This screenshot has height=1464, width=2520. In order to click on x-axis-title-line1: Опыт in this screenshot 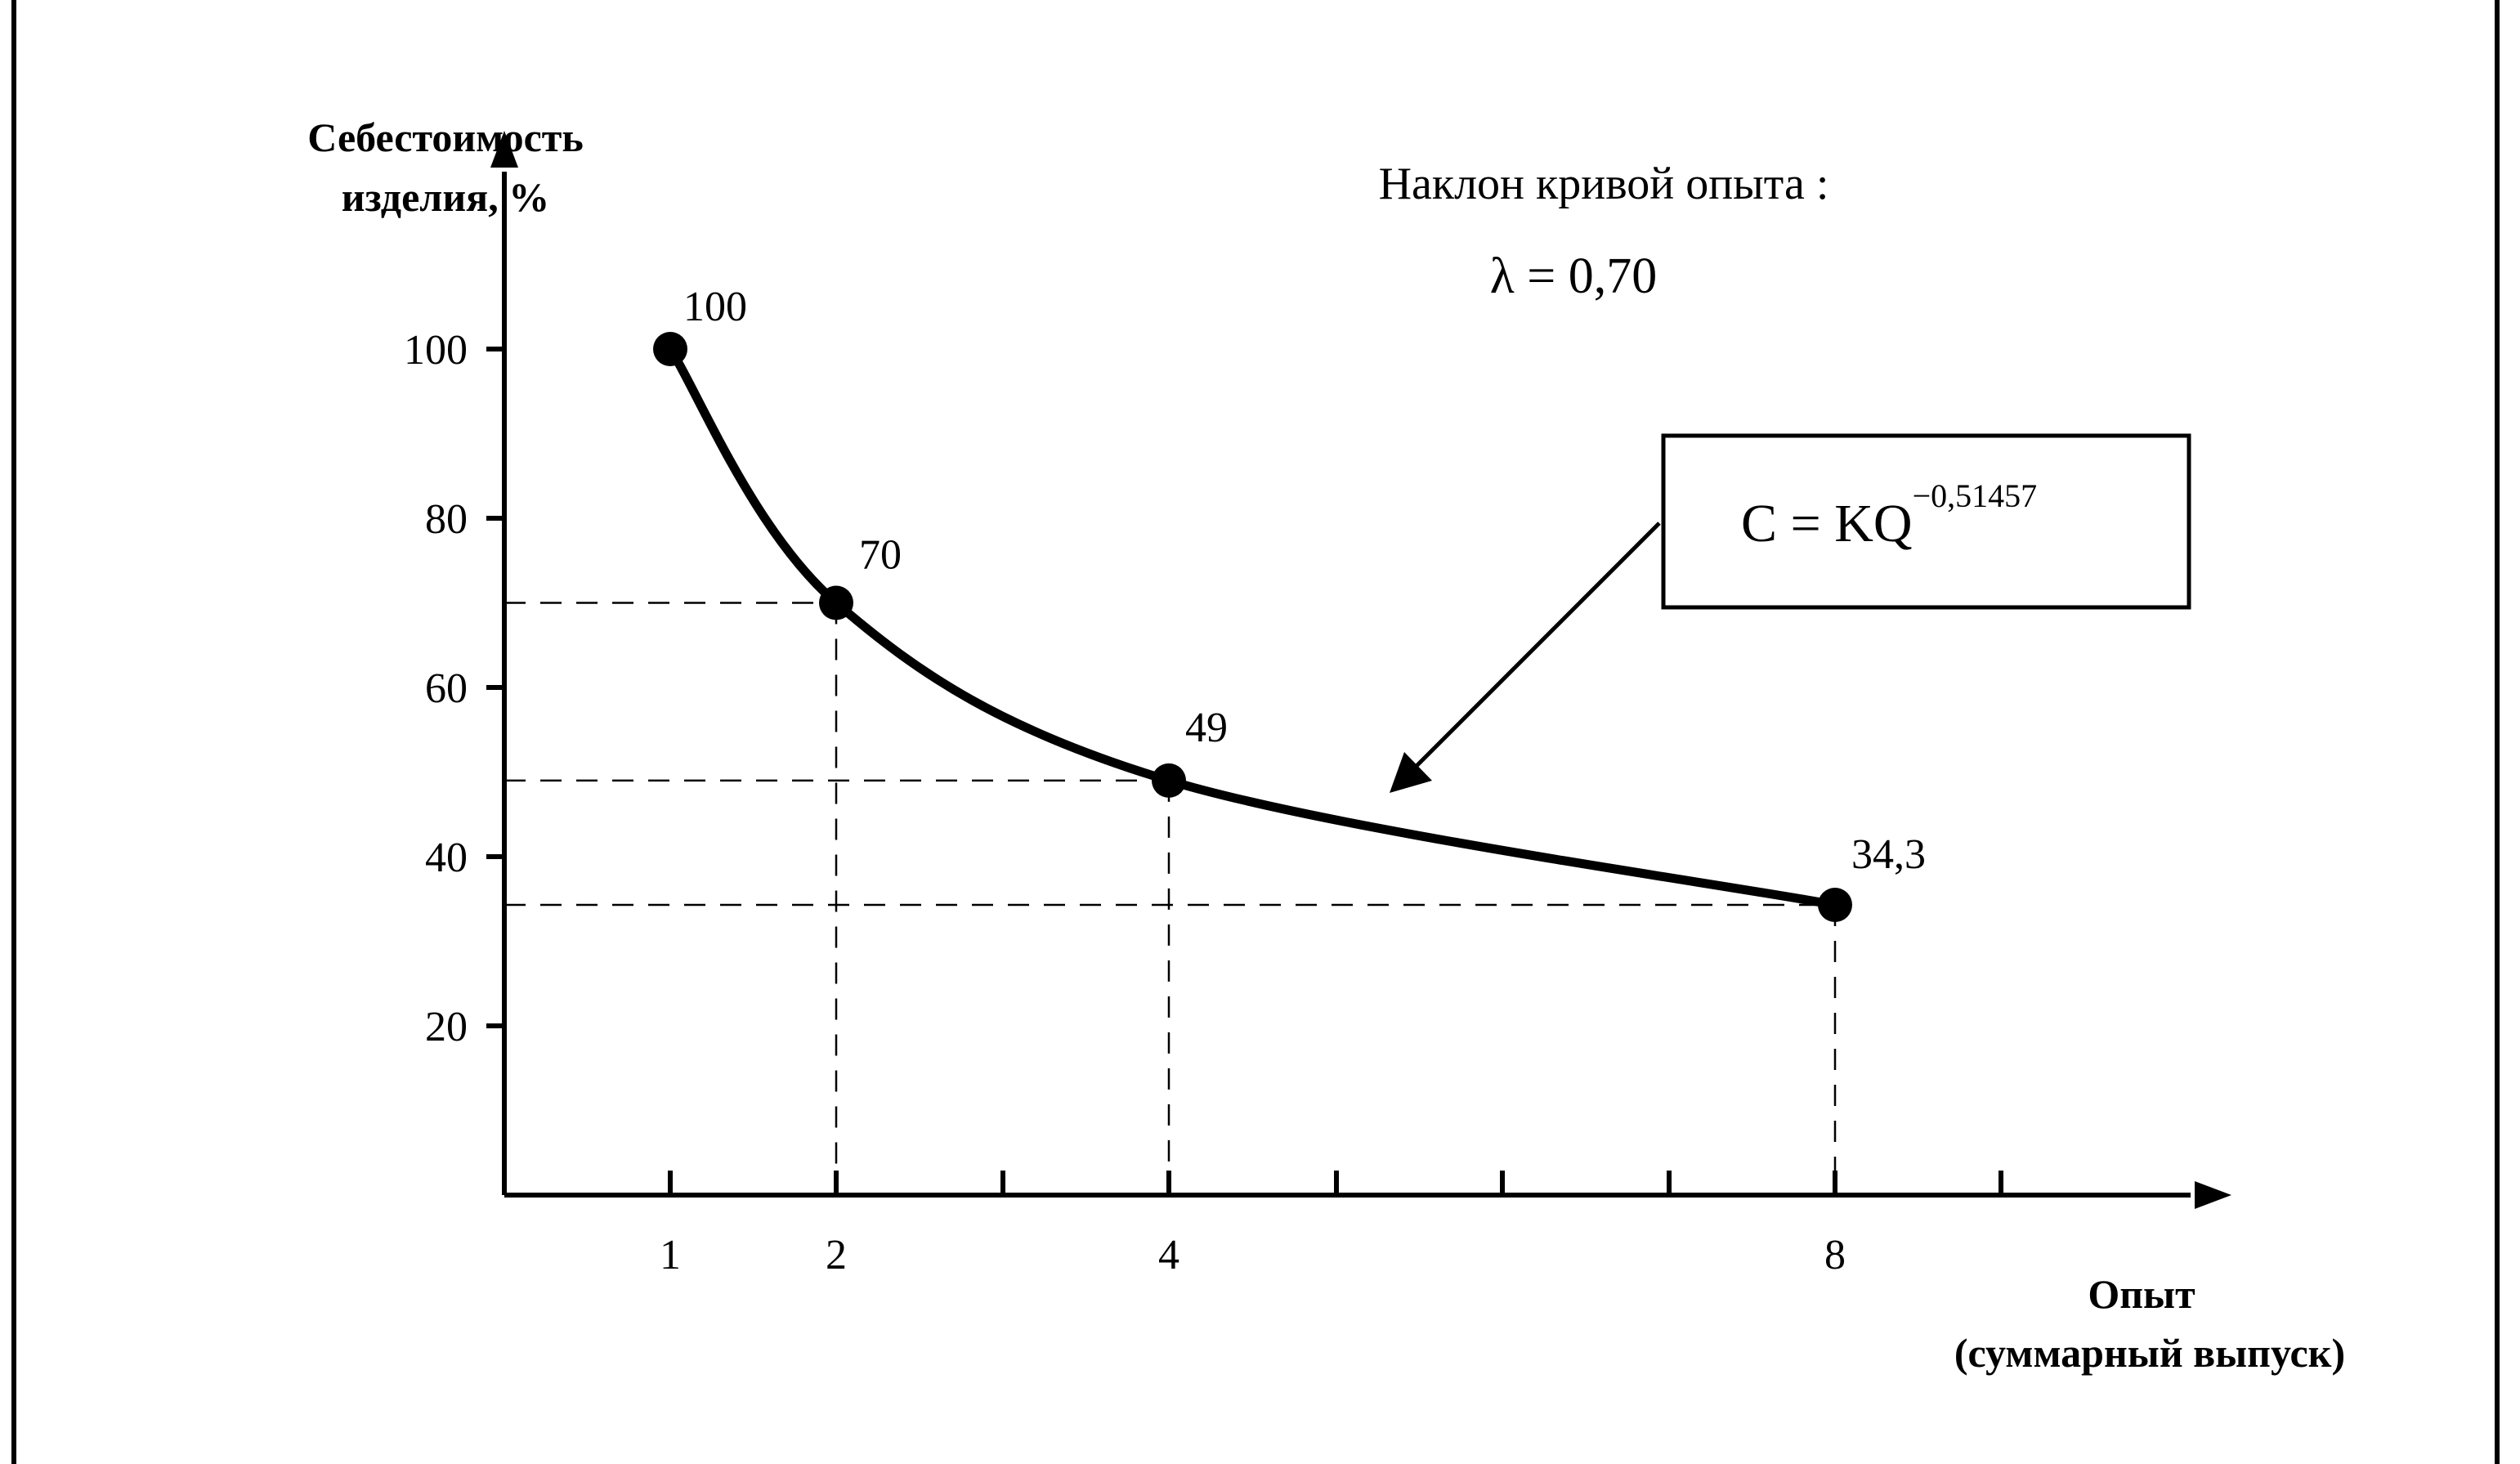, I will do `click(2141, 1294)`.